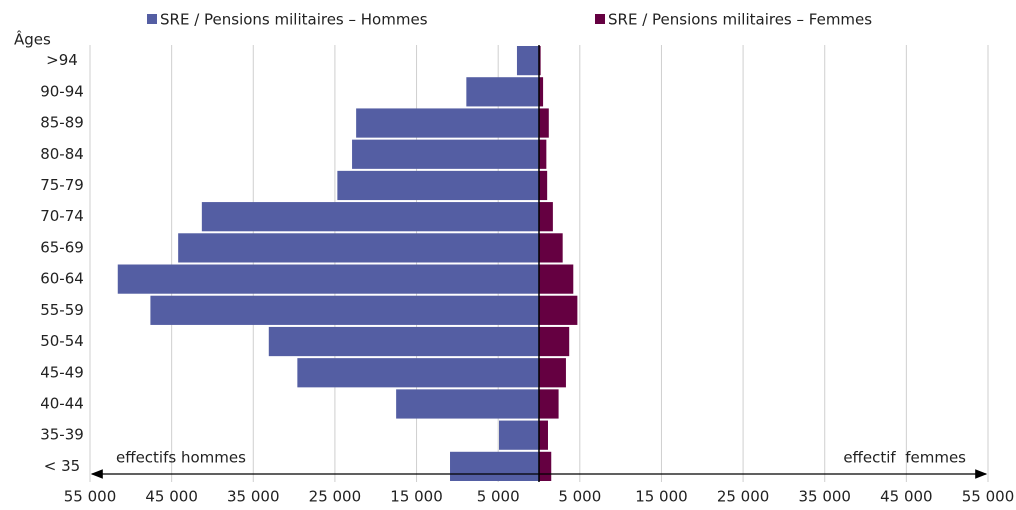  What do you see at coordinates (62, 372) in the screenshot?
I see `y-tick-label: 45-49` at bounding box center [62, 372].